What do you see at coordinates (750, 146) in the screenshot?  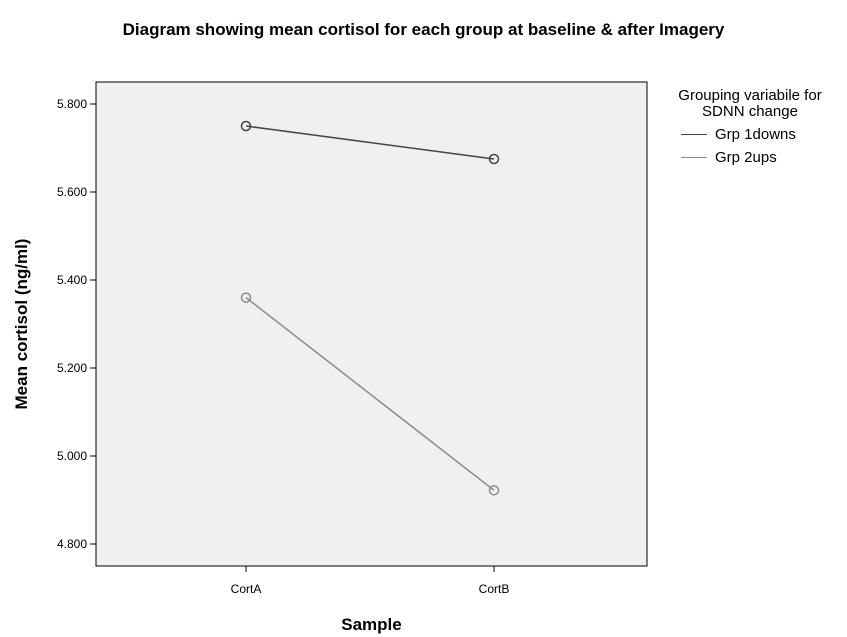 I see `legend-entries: Grp 1downs Grp 2ups` at bounding box center [750, 146].